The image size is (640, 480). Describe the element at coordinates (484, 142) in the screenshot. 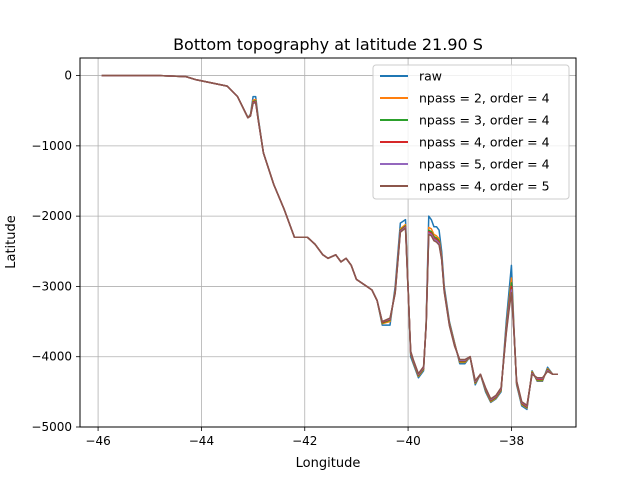

I see `legend-entry-label: npass = 4, order = 4` at that location.